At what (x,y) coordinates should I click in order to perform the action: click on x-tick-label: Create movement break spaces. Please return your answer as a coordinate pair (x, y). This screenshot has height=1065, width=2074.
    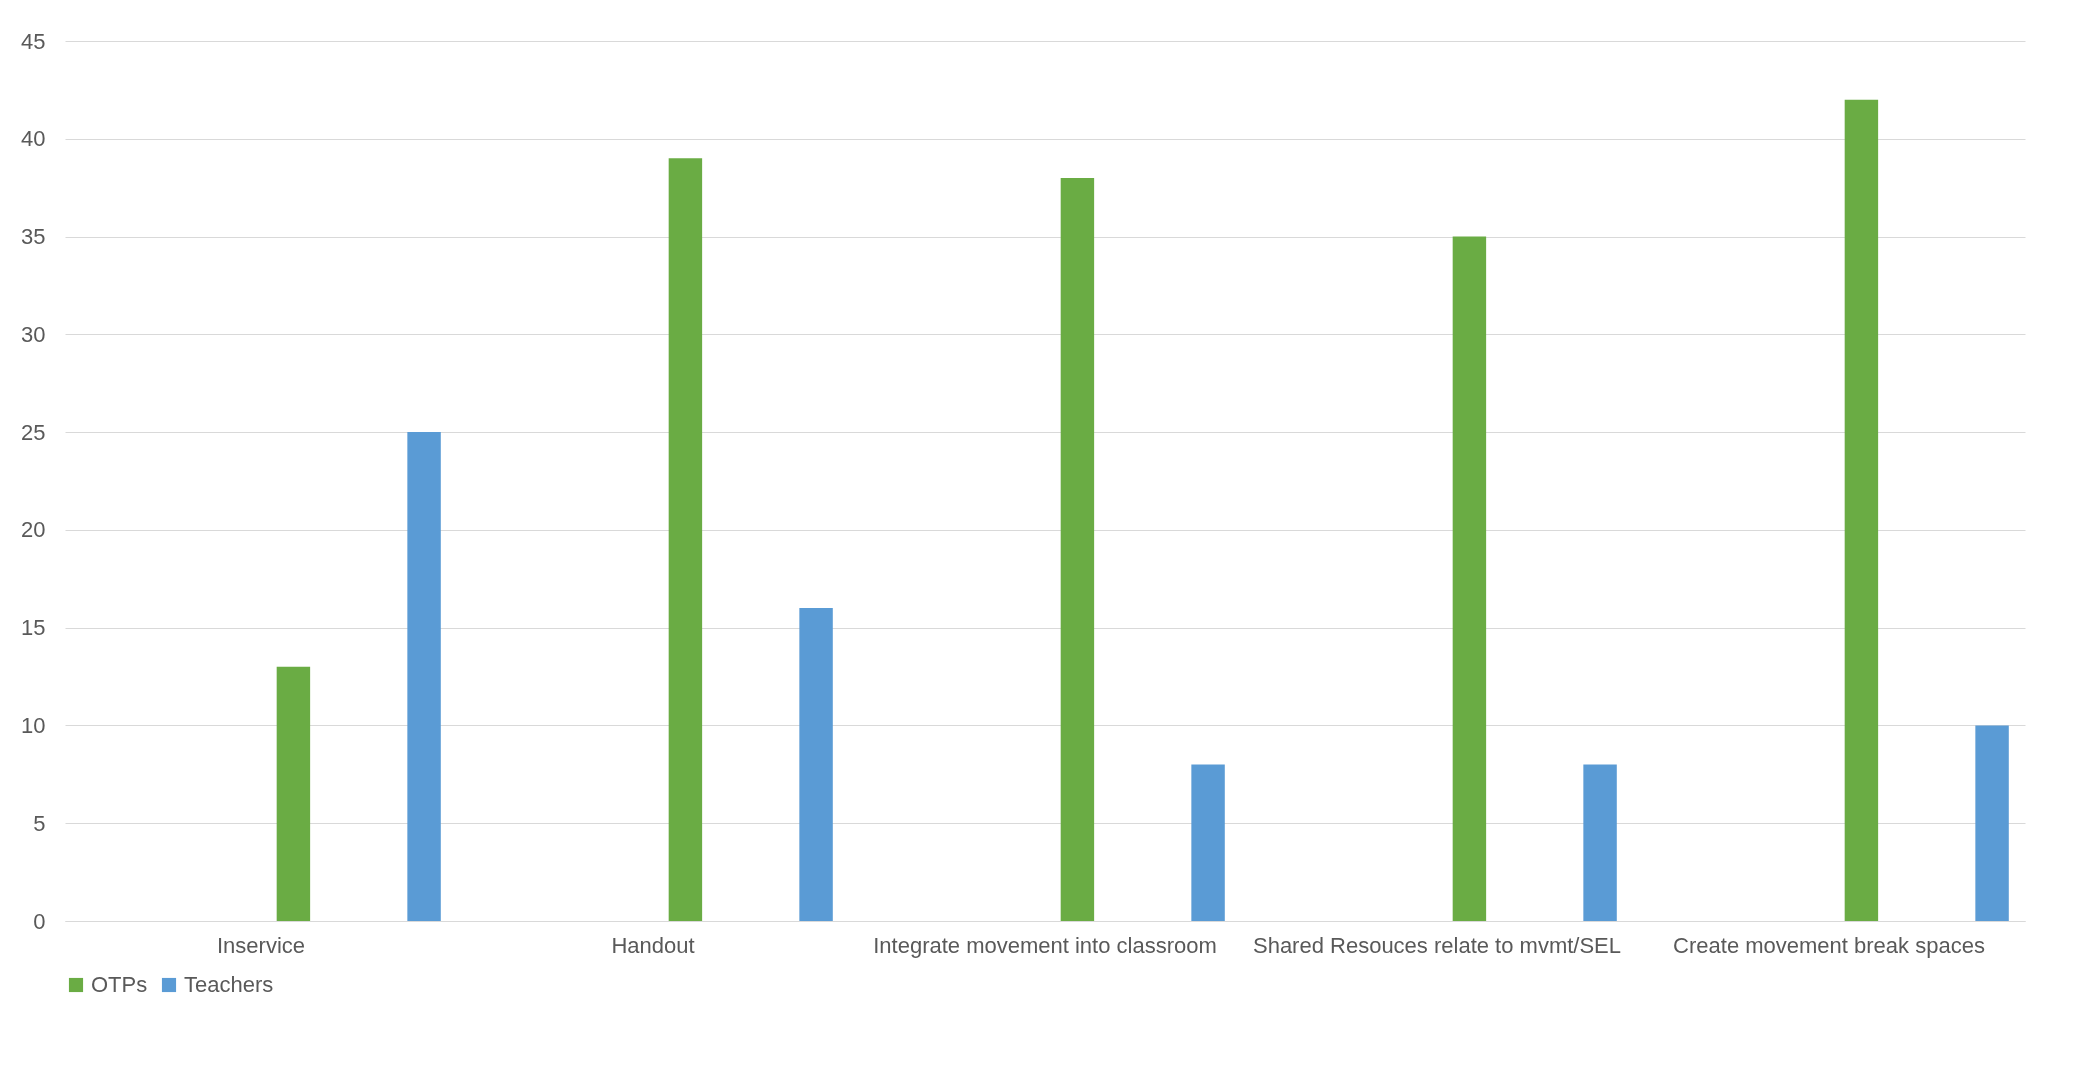
    Looking at the image, I should click on (1829, 945).